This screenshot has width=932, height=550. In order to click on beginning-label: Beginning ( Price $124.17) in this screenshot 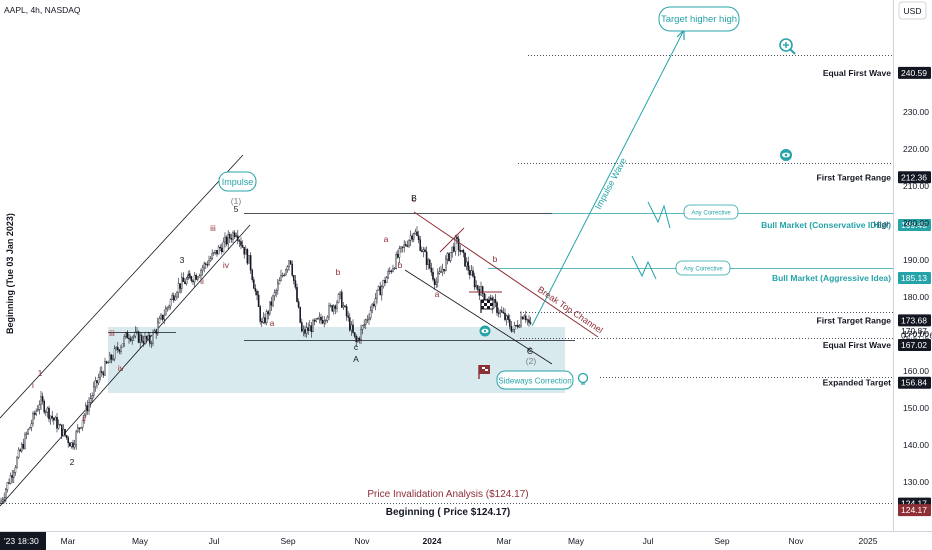, I will do `click(448, 512)`.